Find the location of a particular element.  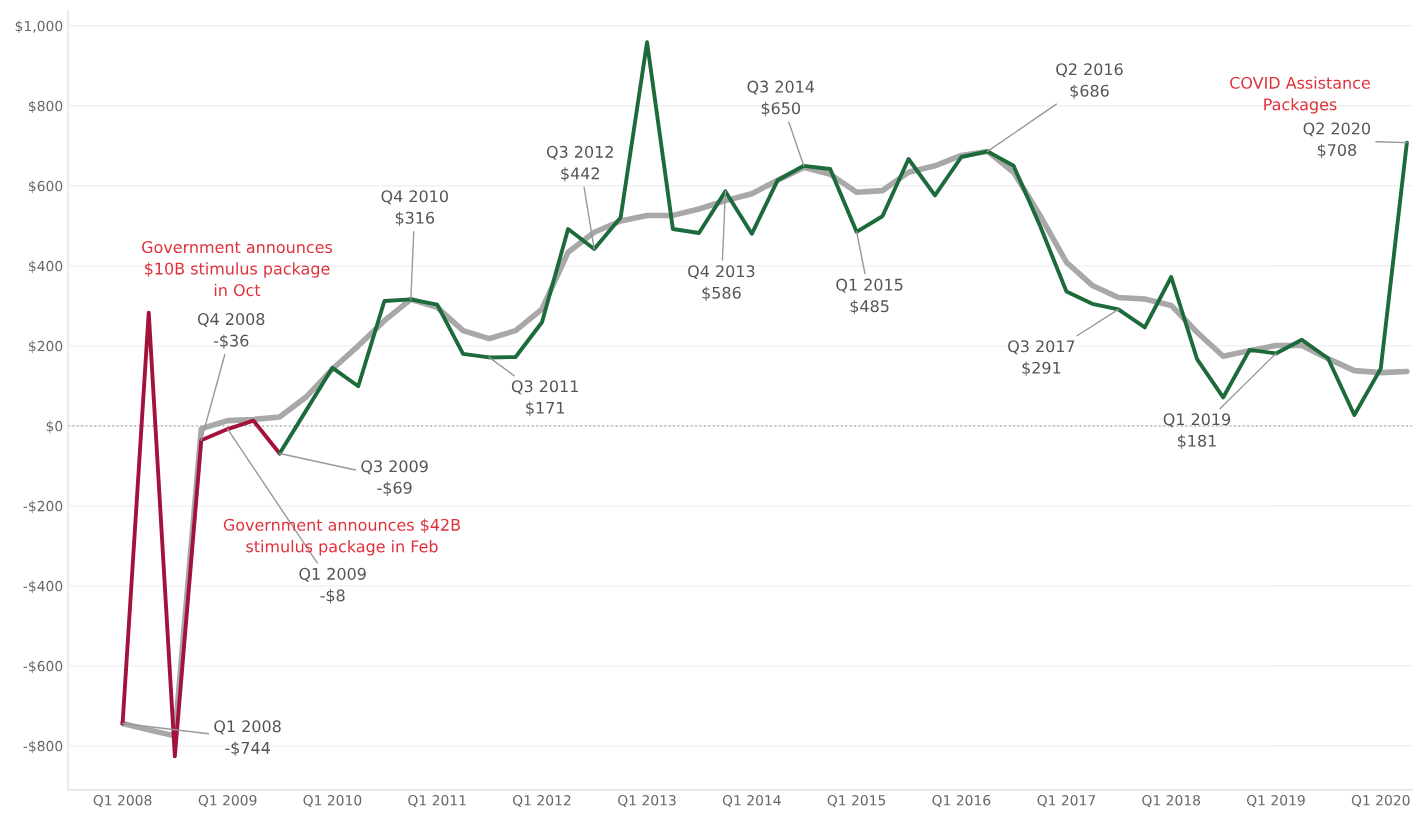

x-tick-label: Q1 2017 is located at coordinates (1066, 801).